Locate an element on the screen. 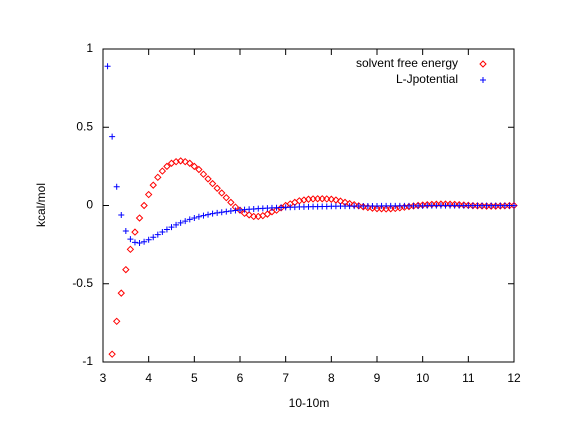 The image size is (572, 447). x-tick-label: 5 is located at coordinates (194, 378).